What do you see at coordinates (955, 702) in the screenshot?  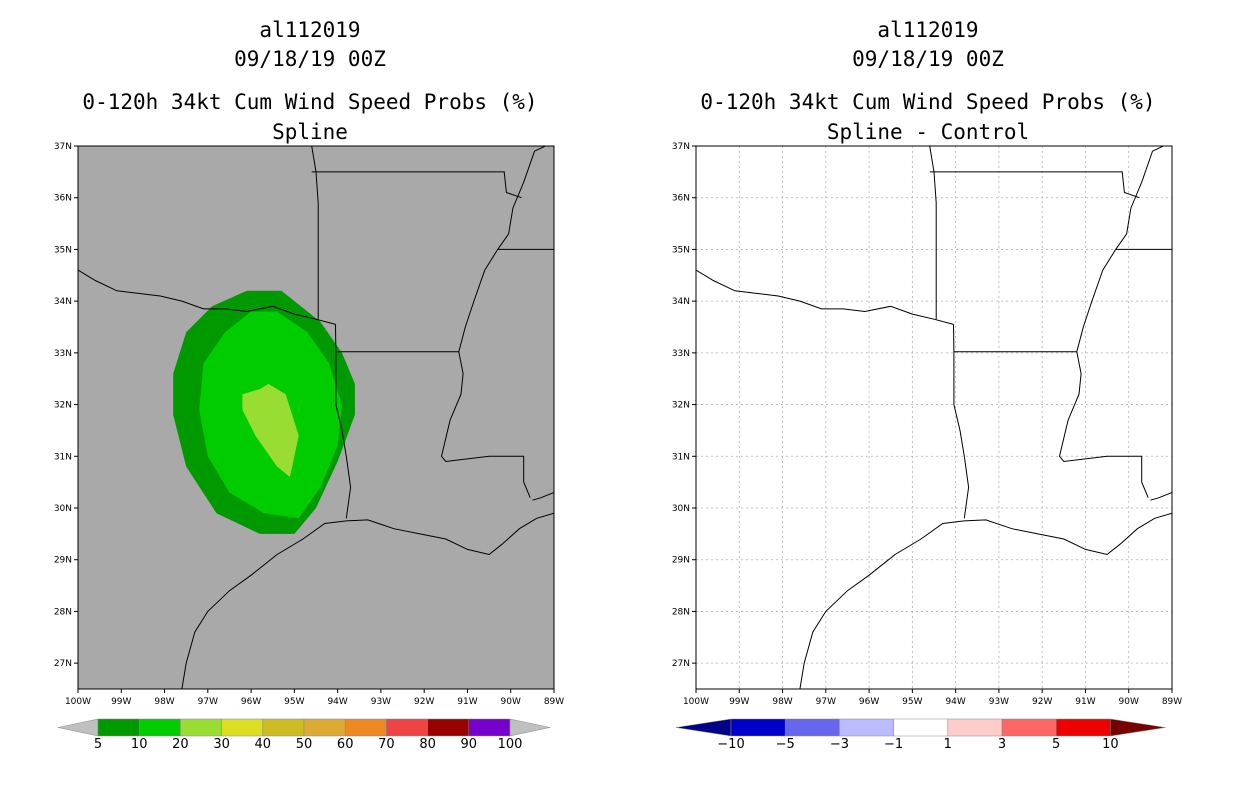 I see `x-tick-label: 94W` at bounding box center [955, 702].